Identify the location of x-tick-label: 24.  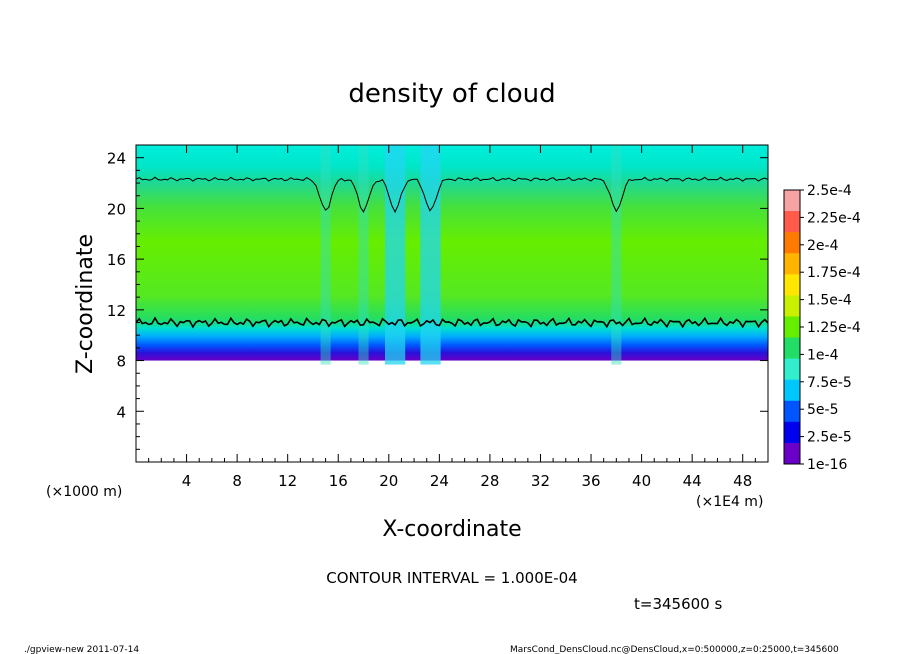
(439, 481).